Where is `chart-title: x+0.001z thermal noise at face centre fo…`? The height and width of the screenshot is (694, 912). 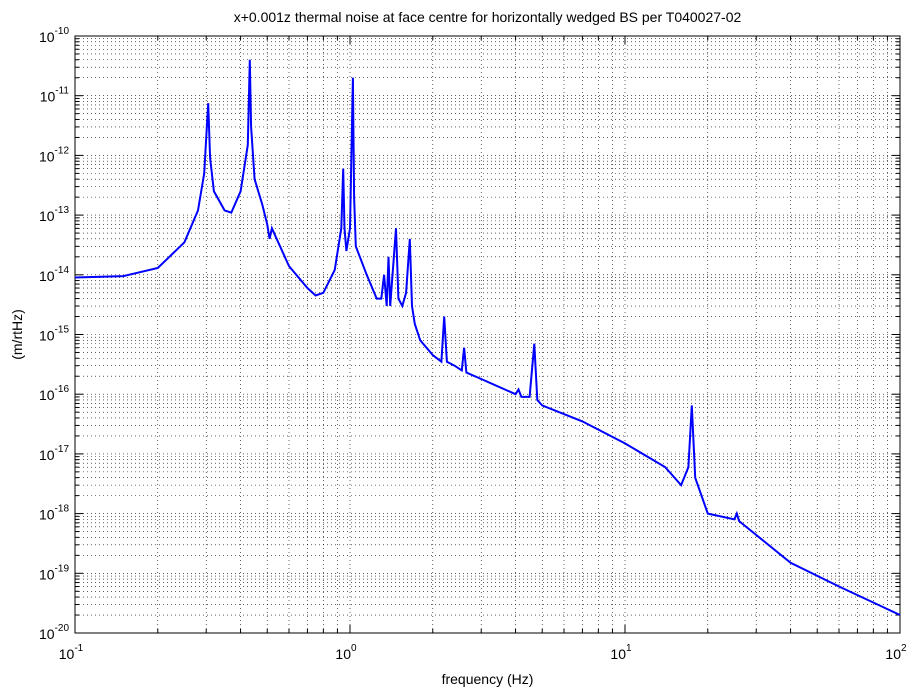
chart-title: x+0.001z thermal noise at face centre fo… is located at coordinates (488, 17).